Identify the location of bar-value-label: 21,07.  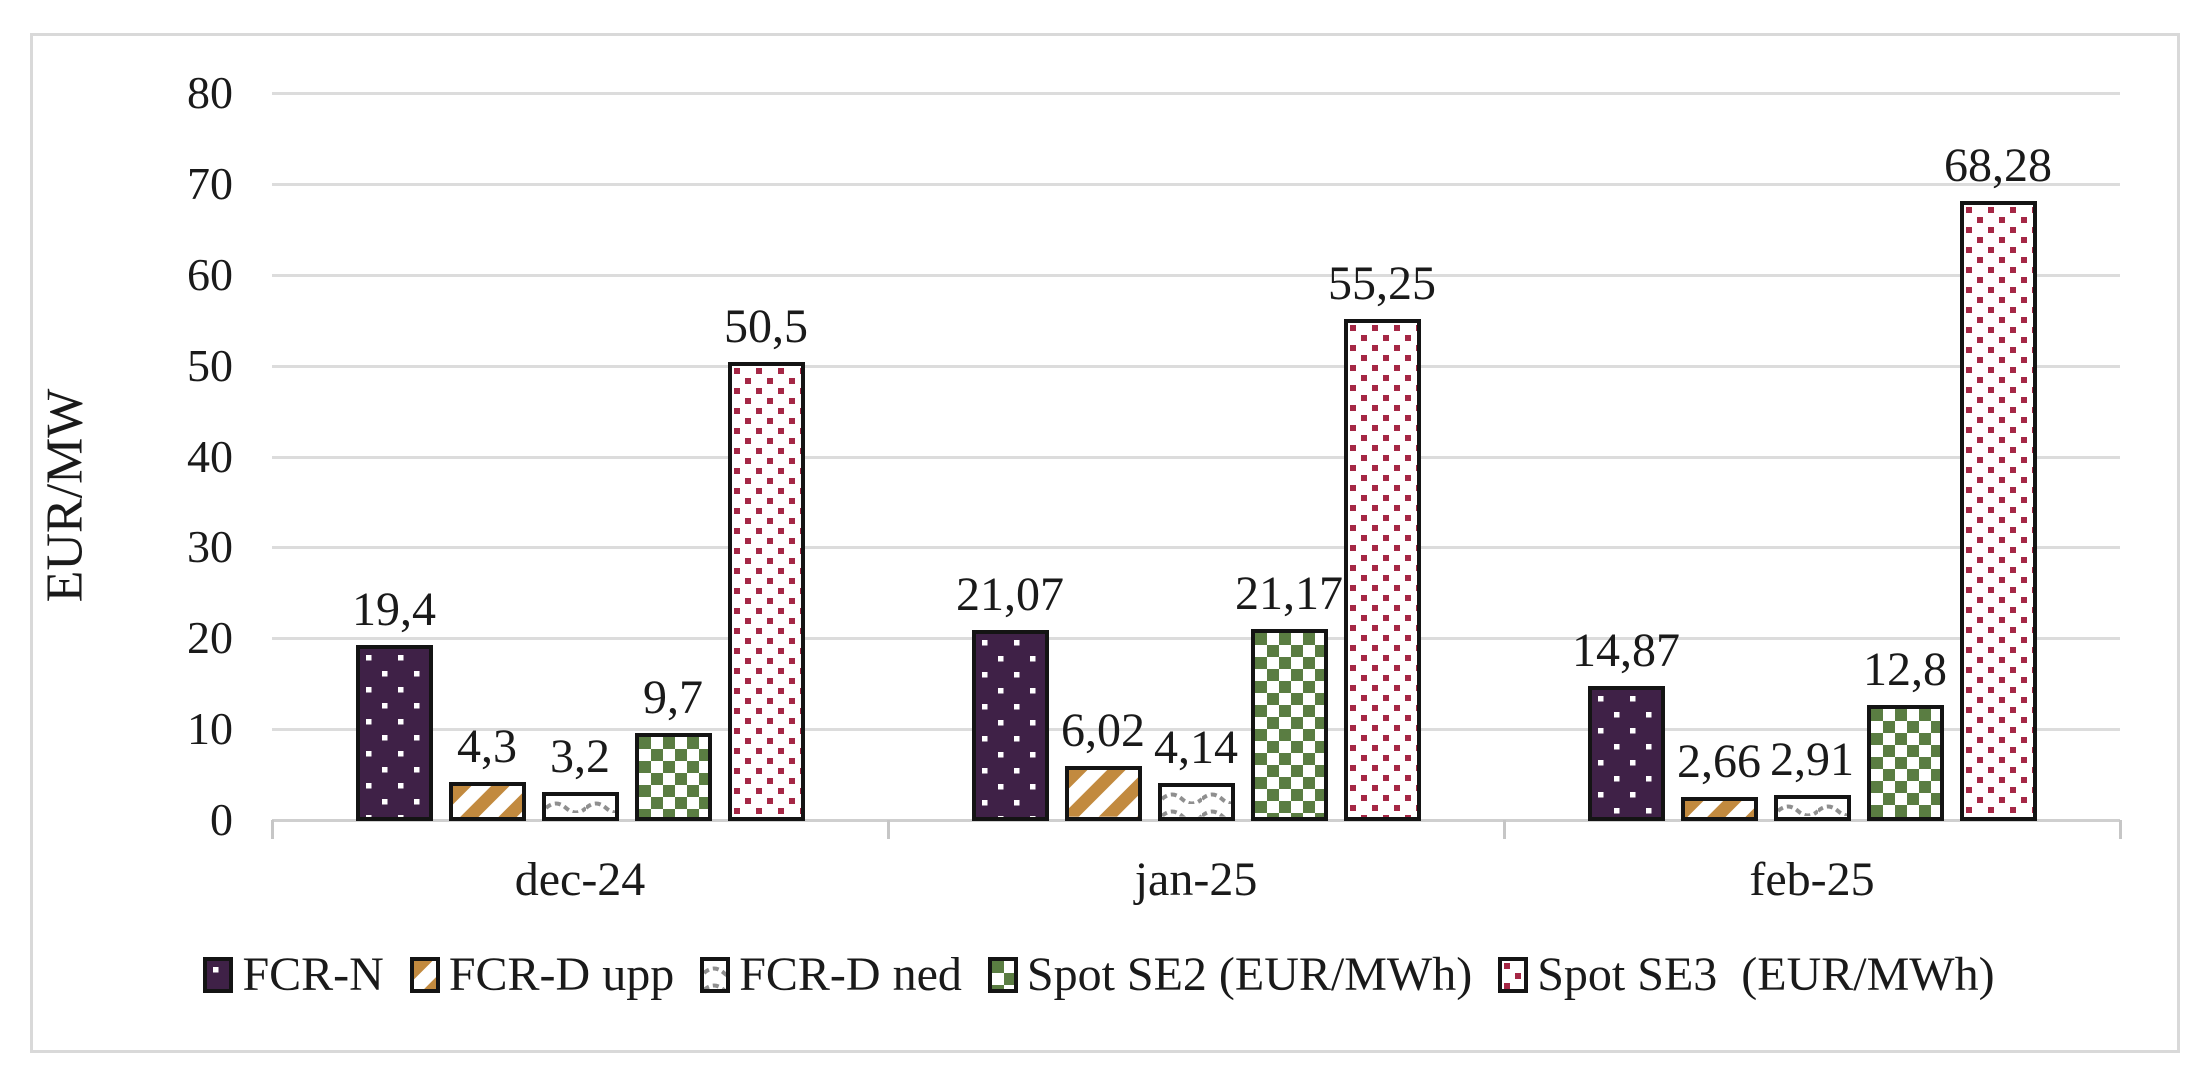
(1010, 594).